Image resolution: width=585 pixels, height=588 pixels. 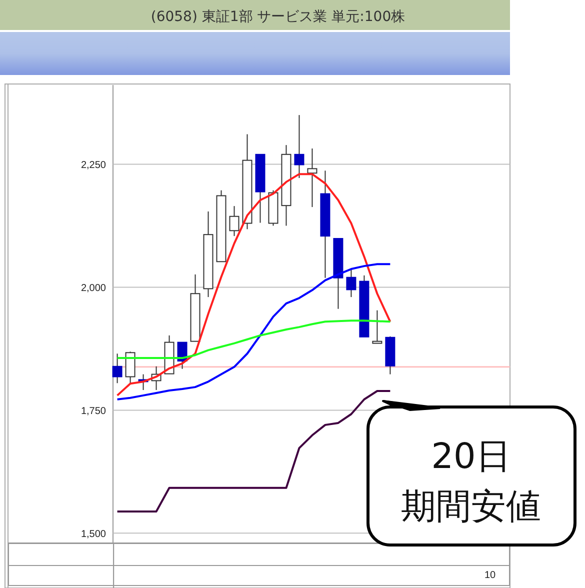 I want to click on header: (6058) 東証1部 サービス業 単元:100株, so click(x=255, y=15).